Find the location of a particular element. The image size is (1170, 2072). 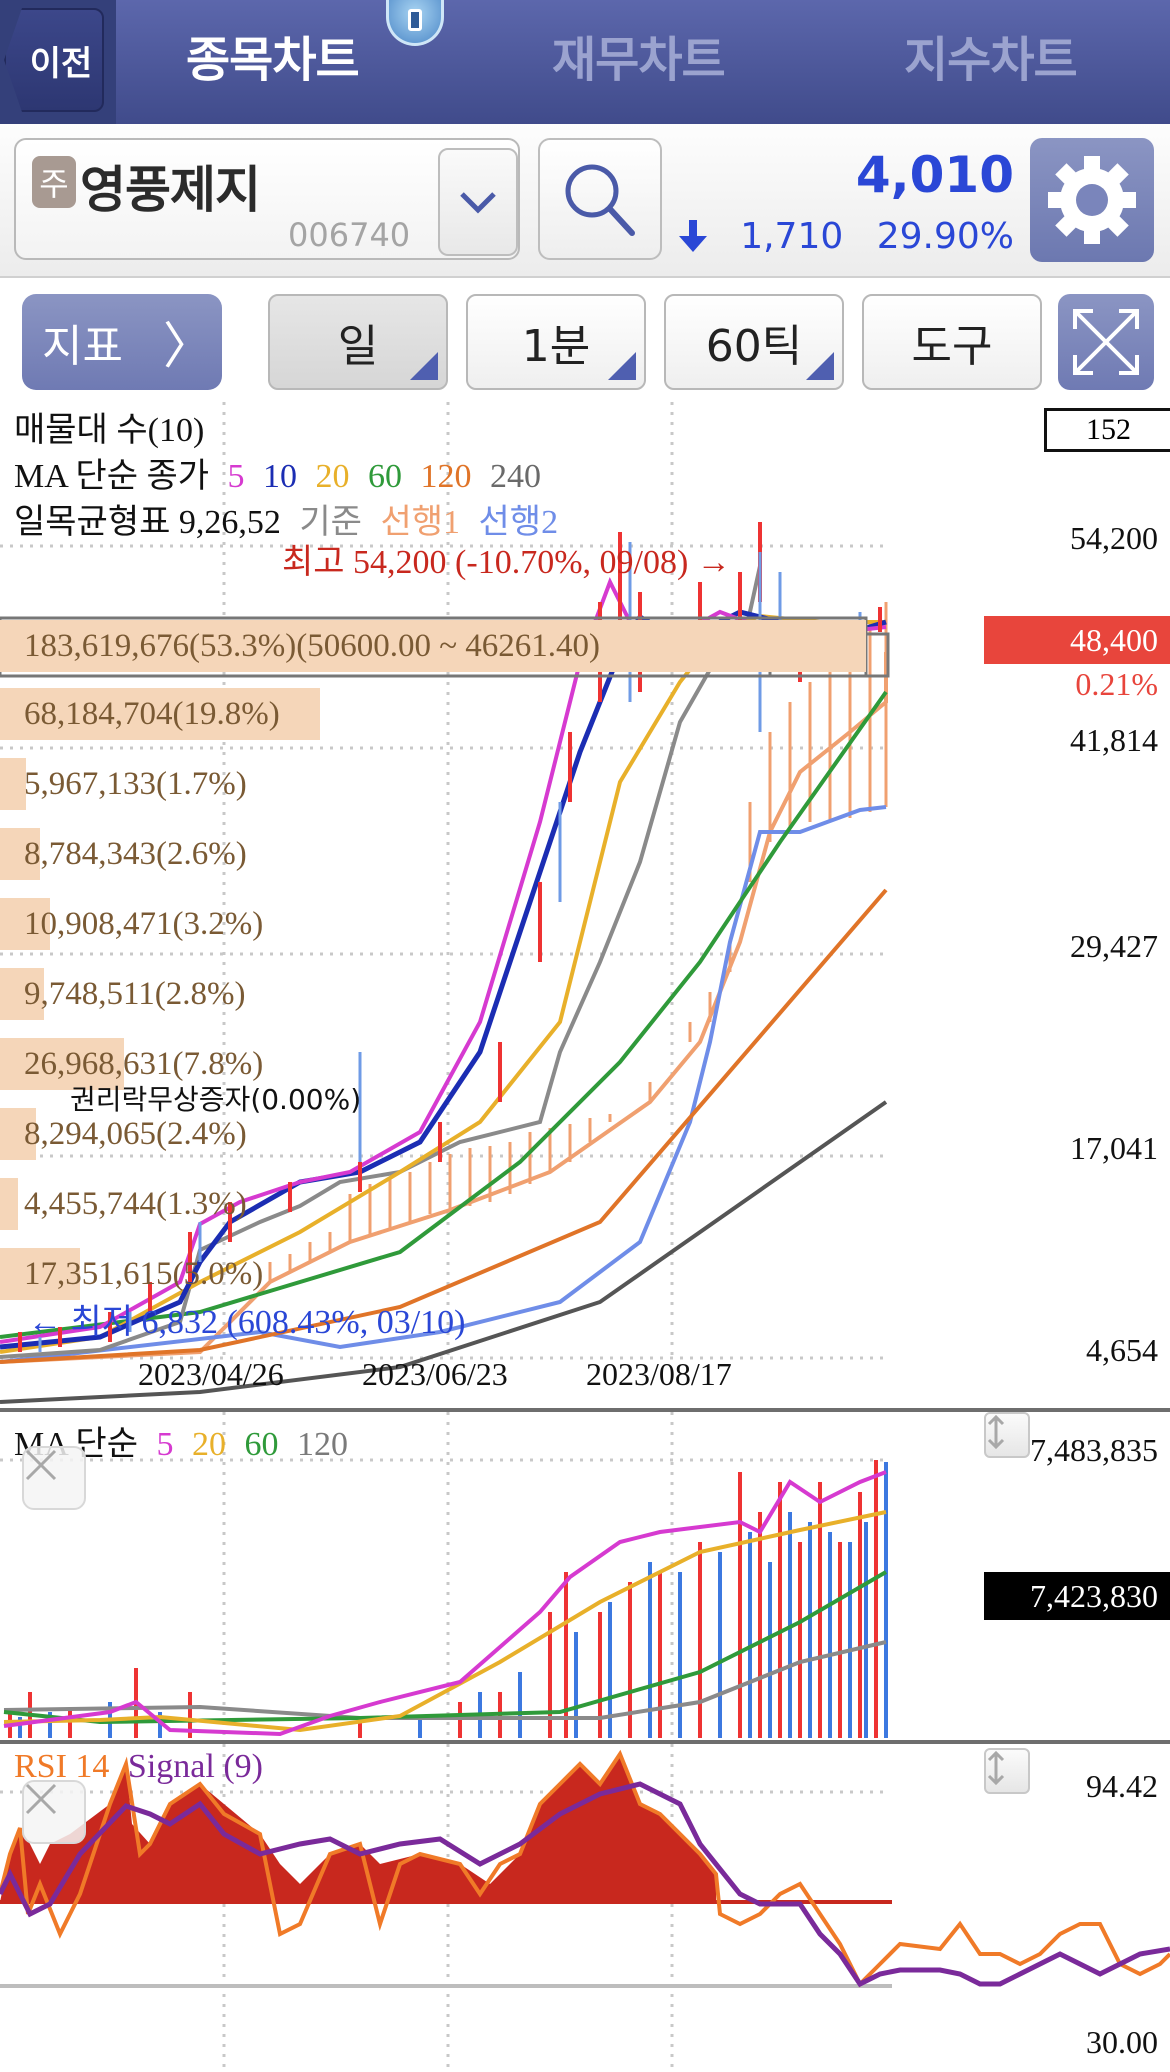

period-day-button: 일 is located at coordinates (358, 342).